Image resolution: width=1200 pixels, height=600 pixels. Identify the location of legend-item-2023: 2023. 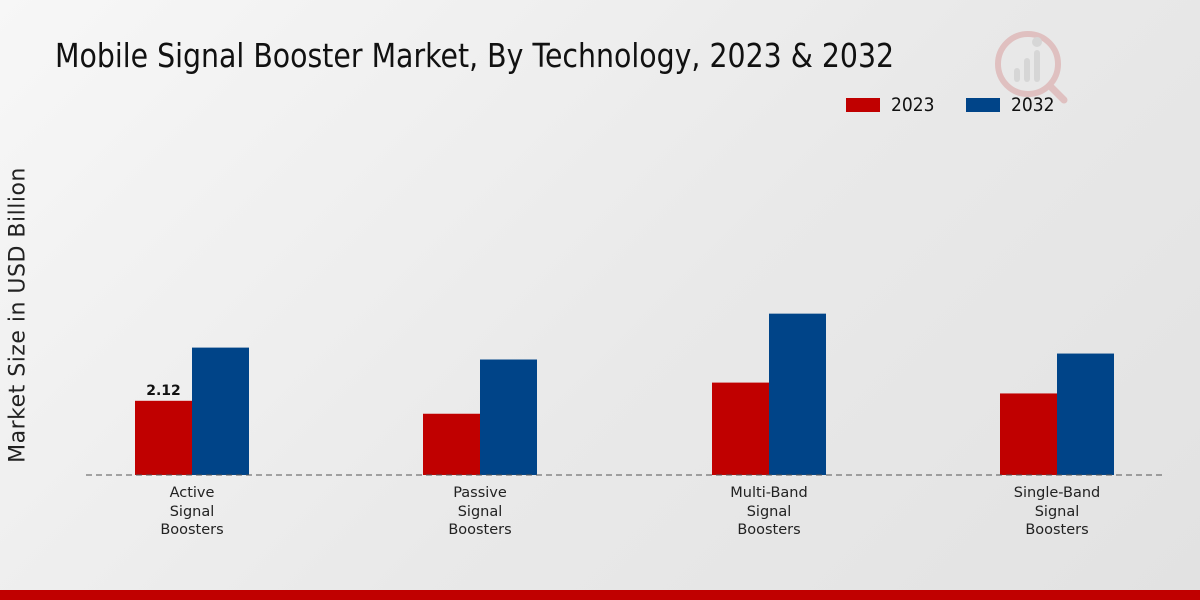
(892, 105).